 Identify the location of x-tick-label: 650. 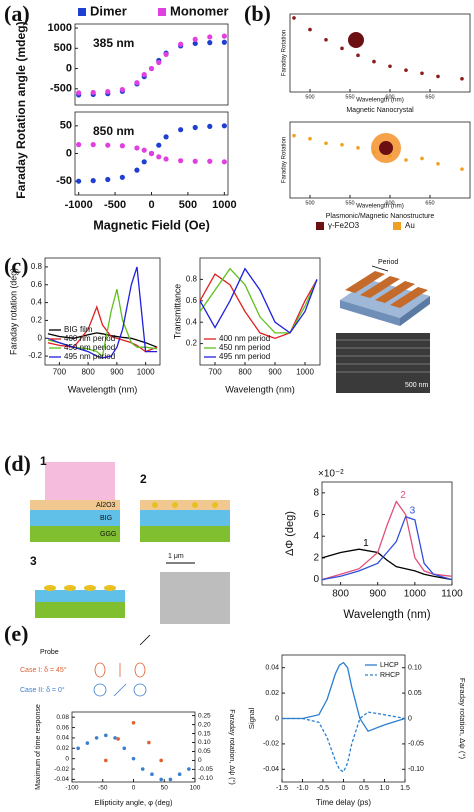
(429, 203).